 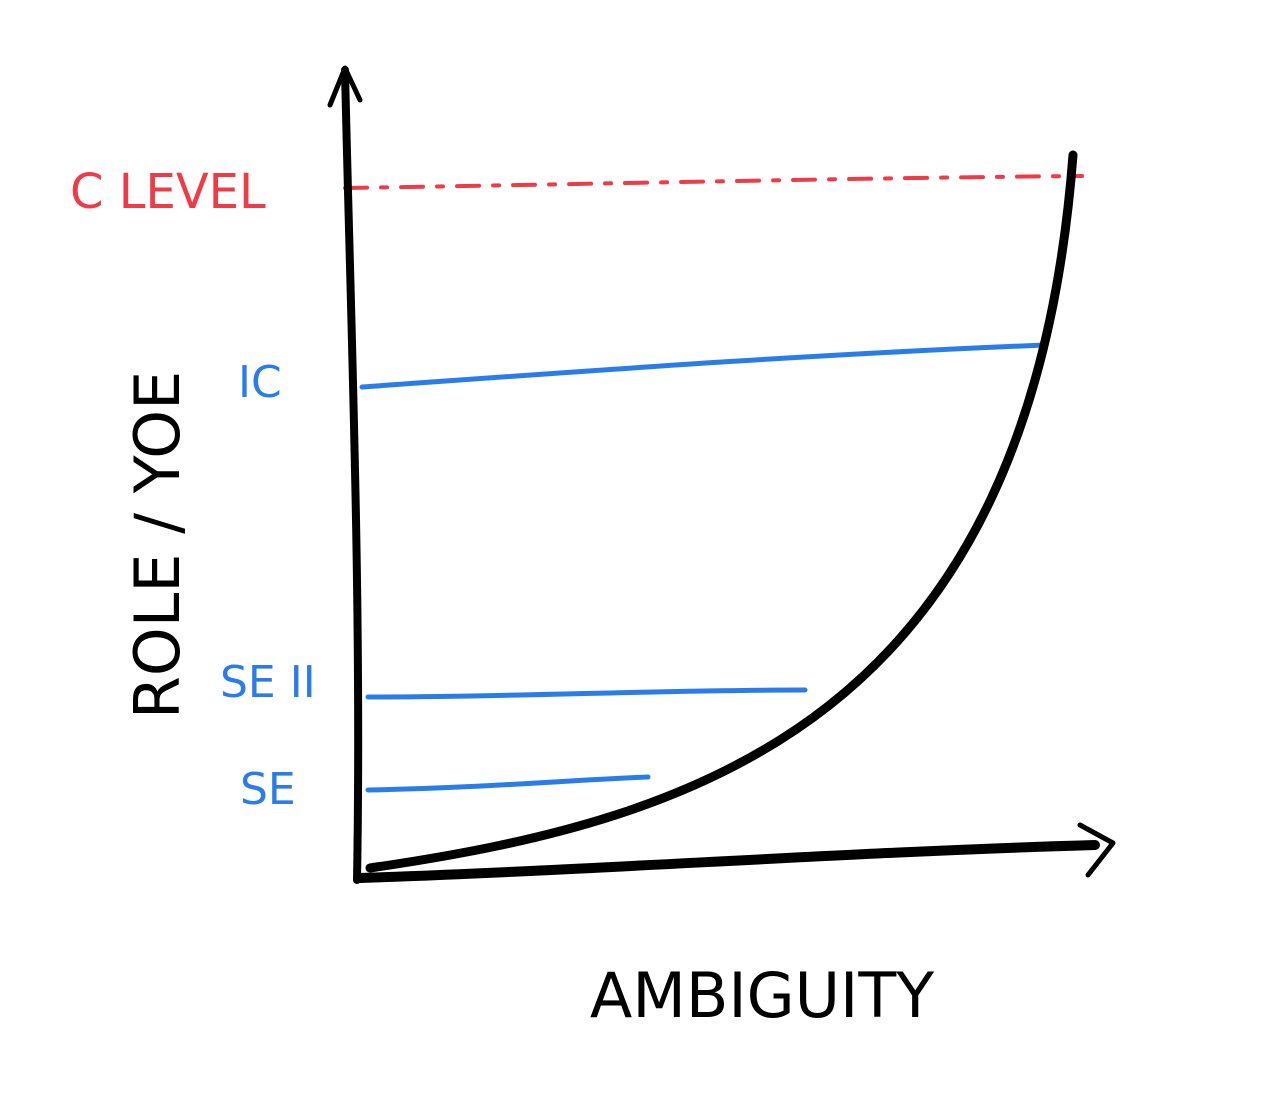 What do you see at coordinates (703, 366) in the screenshot?
I see `ic-line` at bounding box center [703, 366].